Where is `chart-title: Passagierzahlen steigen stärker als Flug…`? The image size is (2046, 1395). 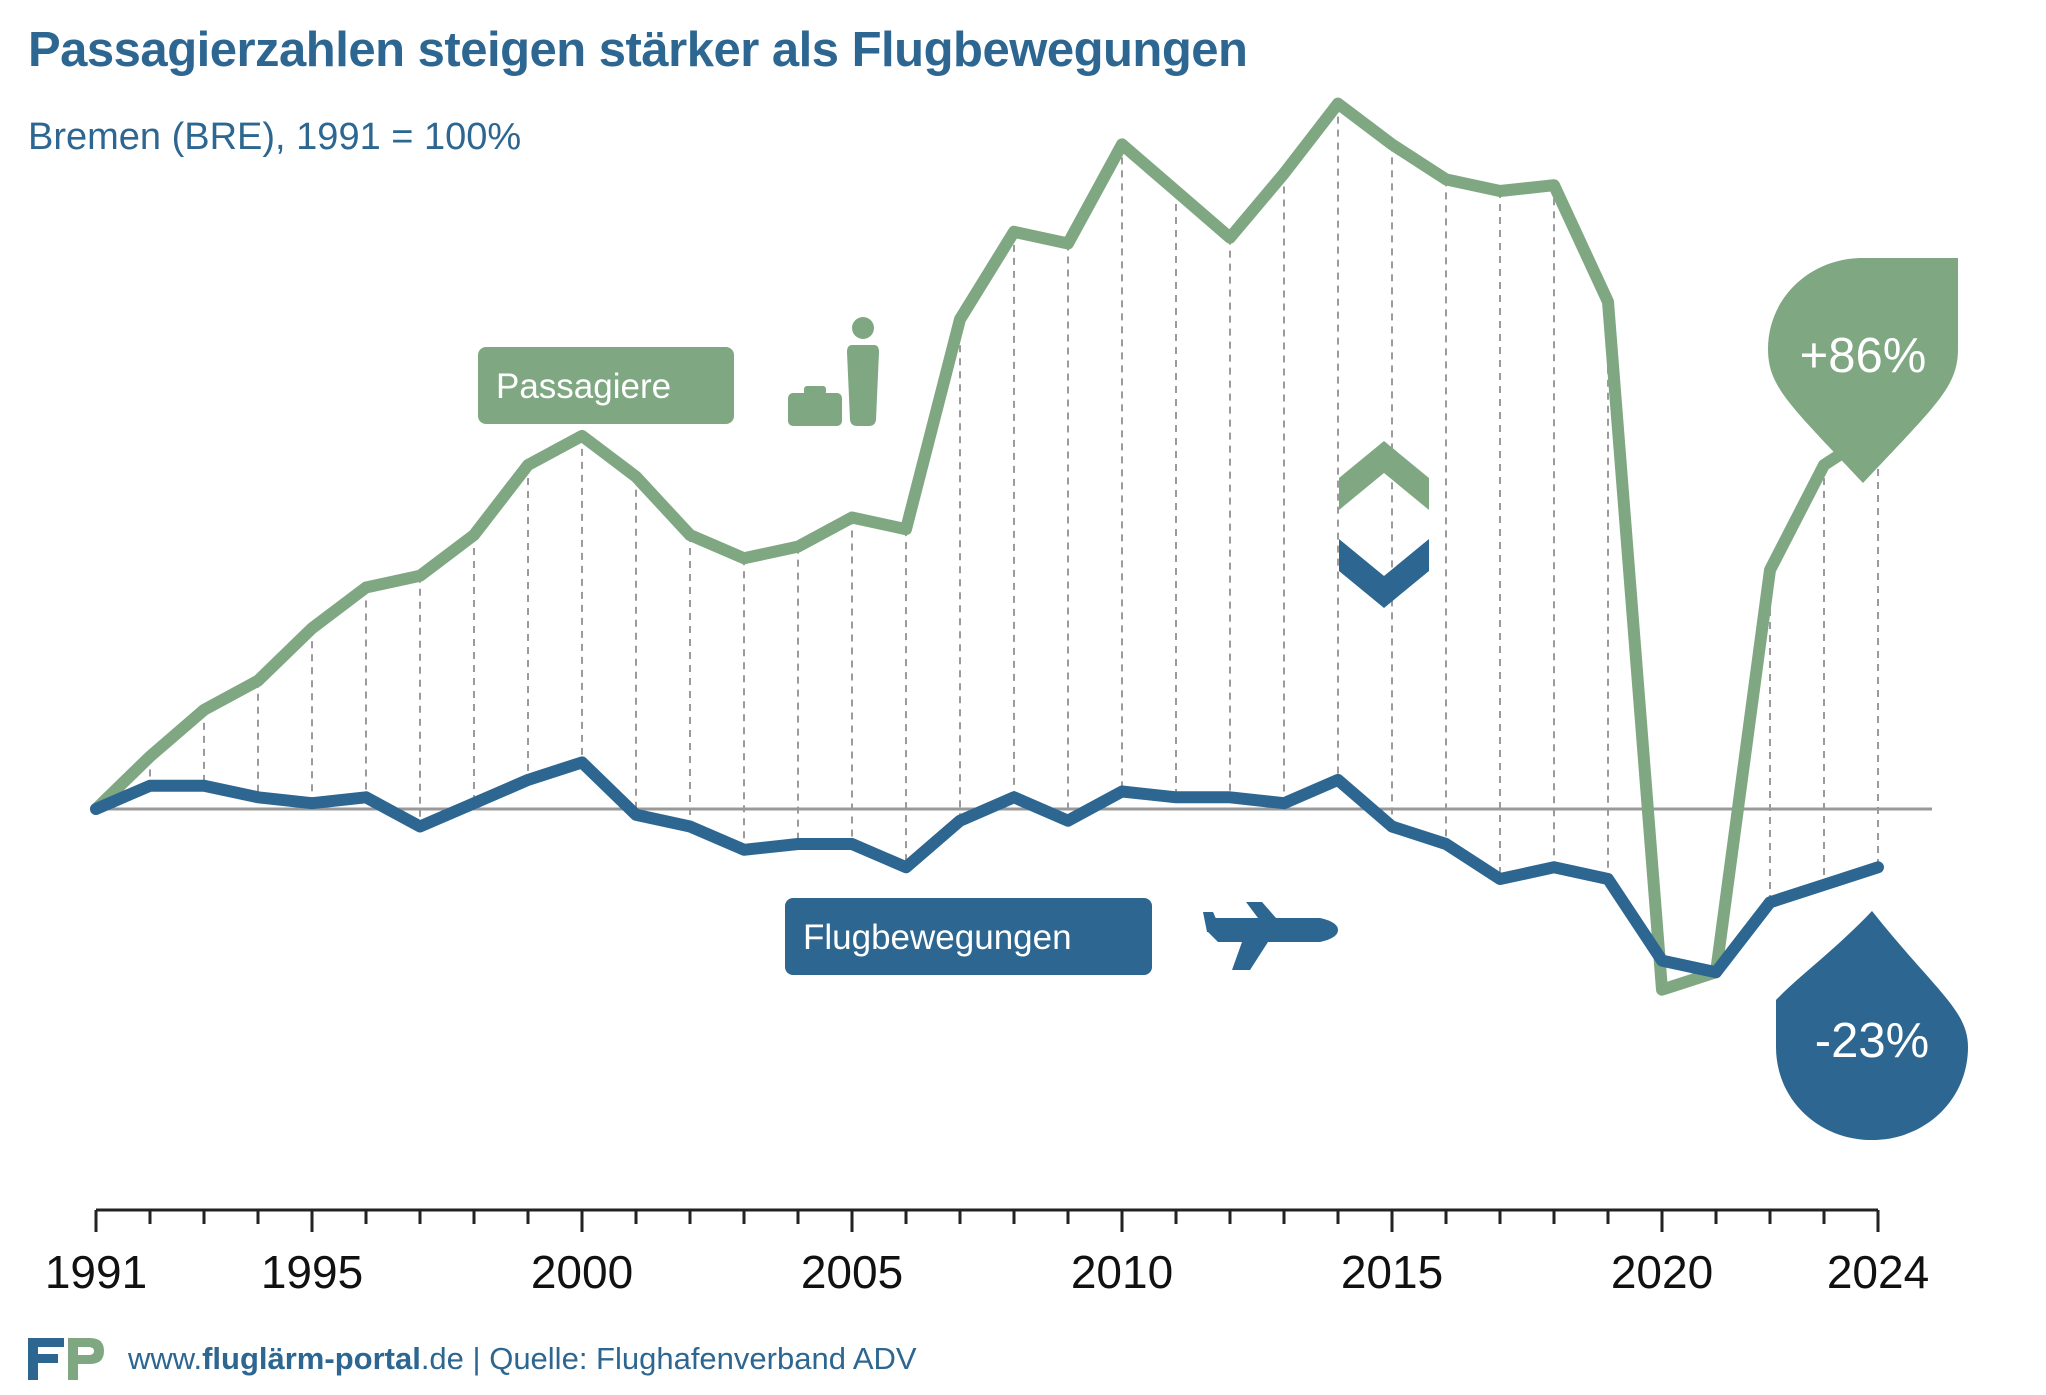 chart-title: Passagierzahlen steigen stärker als Flug… is located at coordinates (638, 50).